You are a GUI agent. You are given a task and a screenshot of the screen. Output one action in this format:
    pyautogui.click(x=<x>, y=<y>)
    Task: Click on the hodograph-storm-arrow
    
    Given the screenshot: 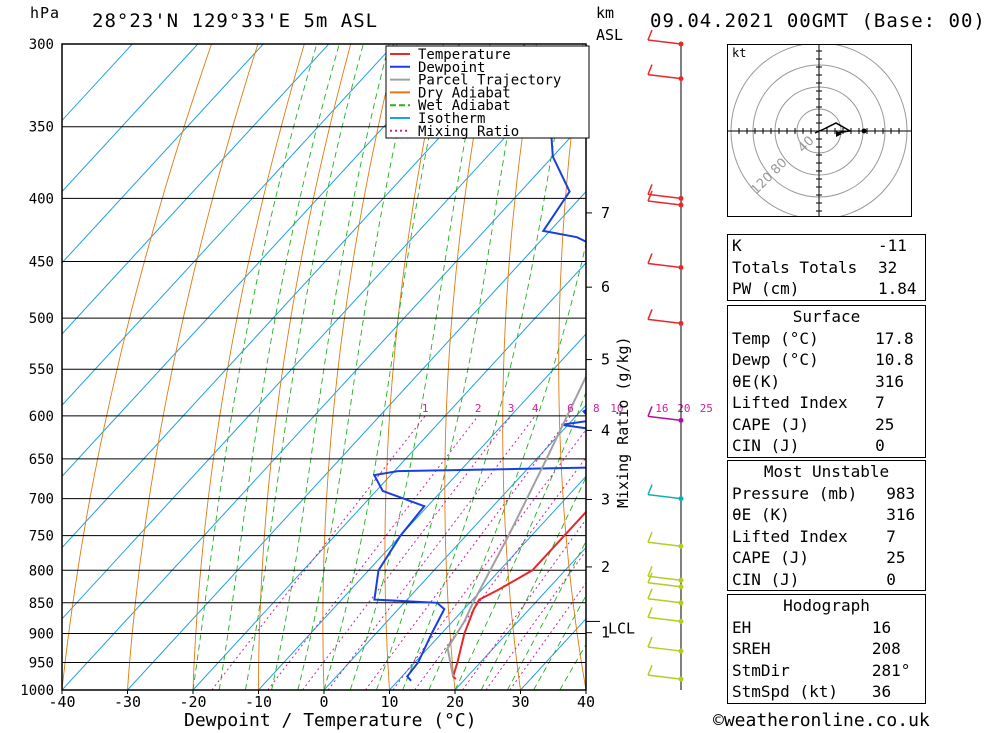 What is the action you would take?
    pyautogui.click(x=839, y=134)
    